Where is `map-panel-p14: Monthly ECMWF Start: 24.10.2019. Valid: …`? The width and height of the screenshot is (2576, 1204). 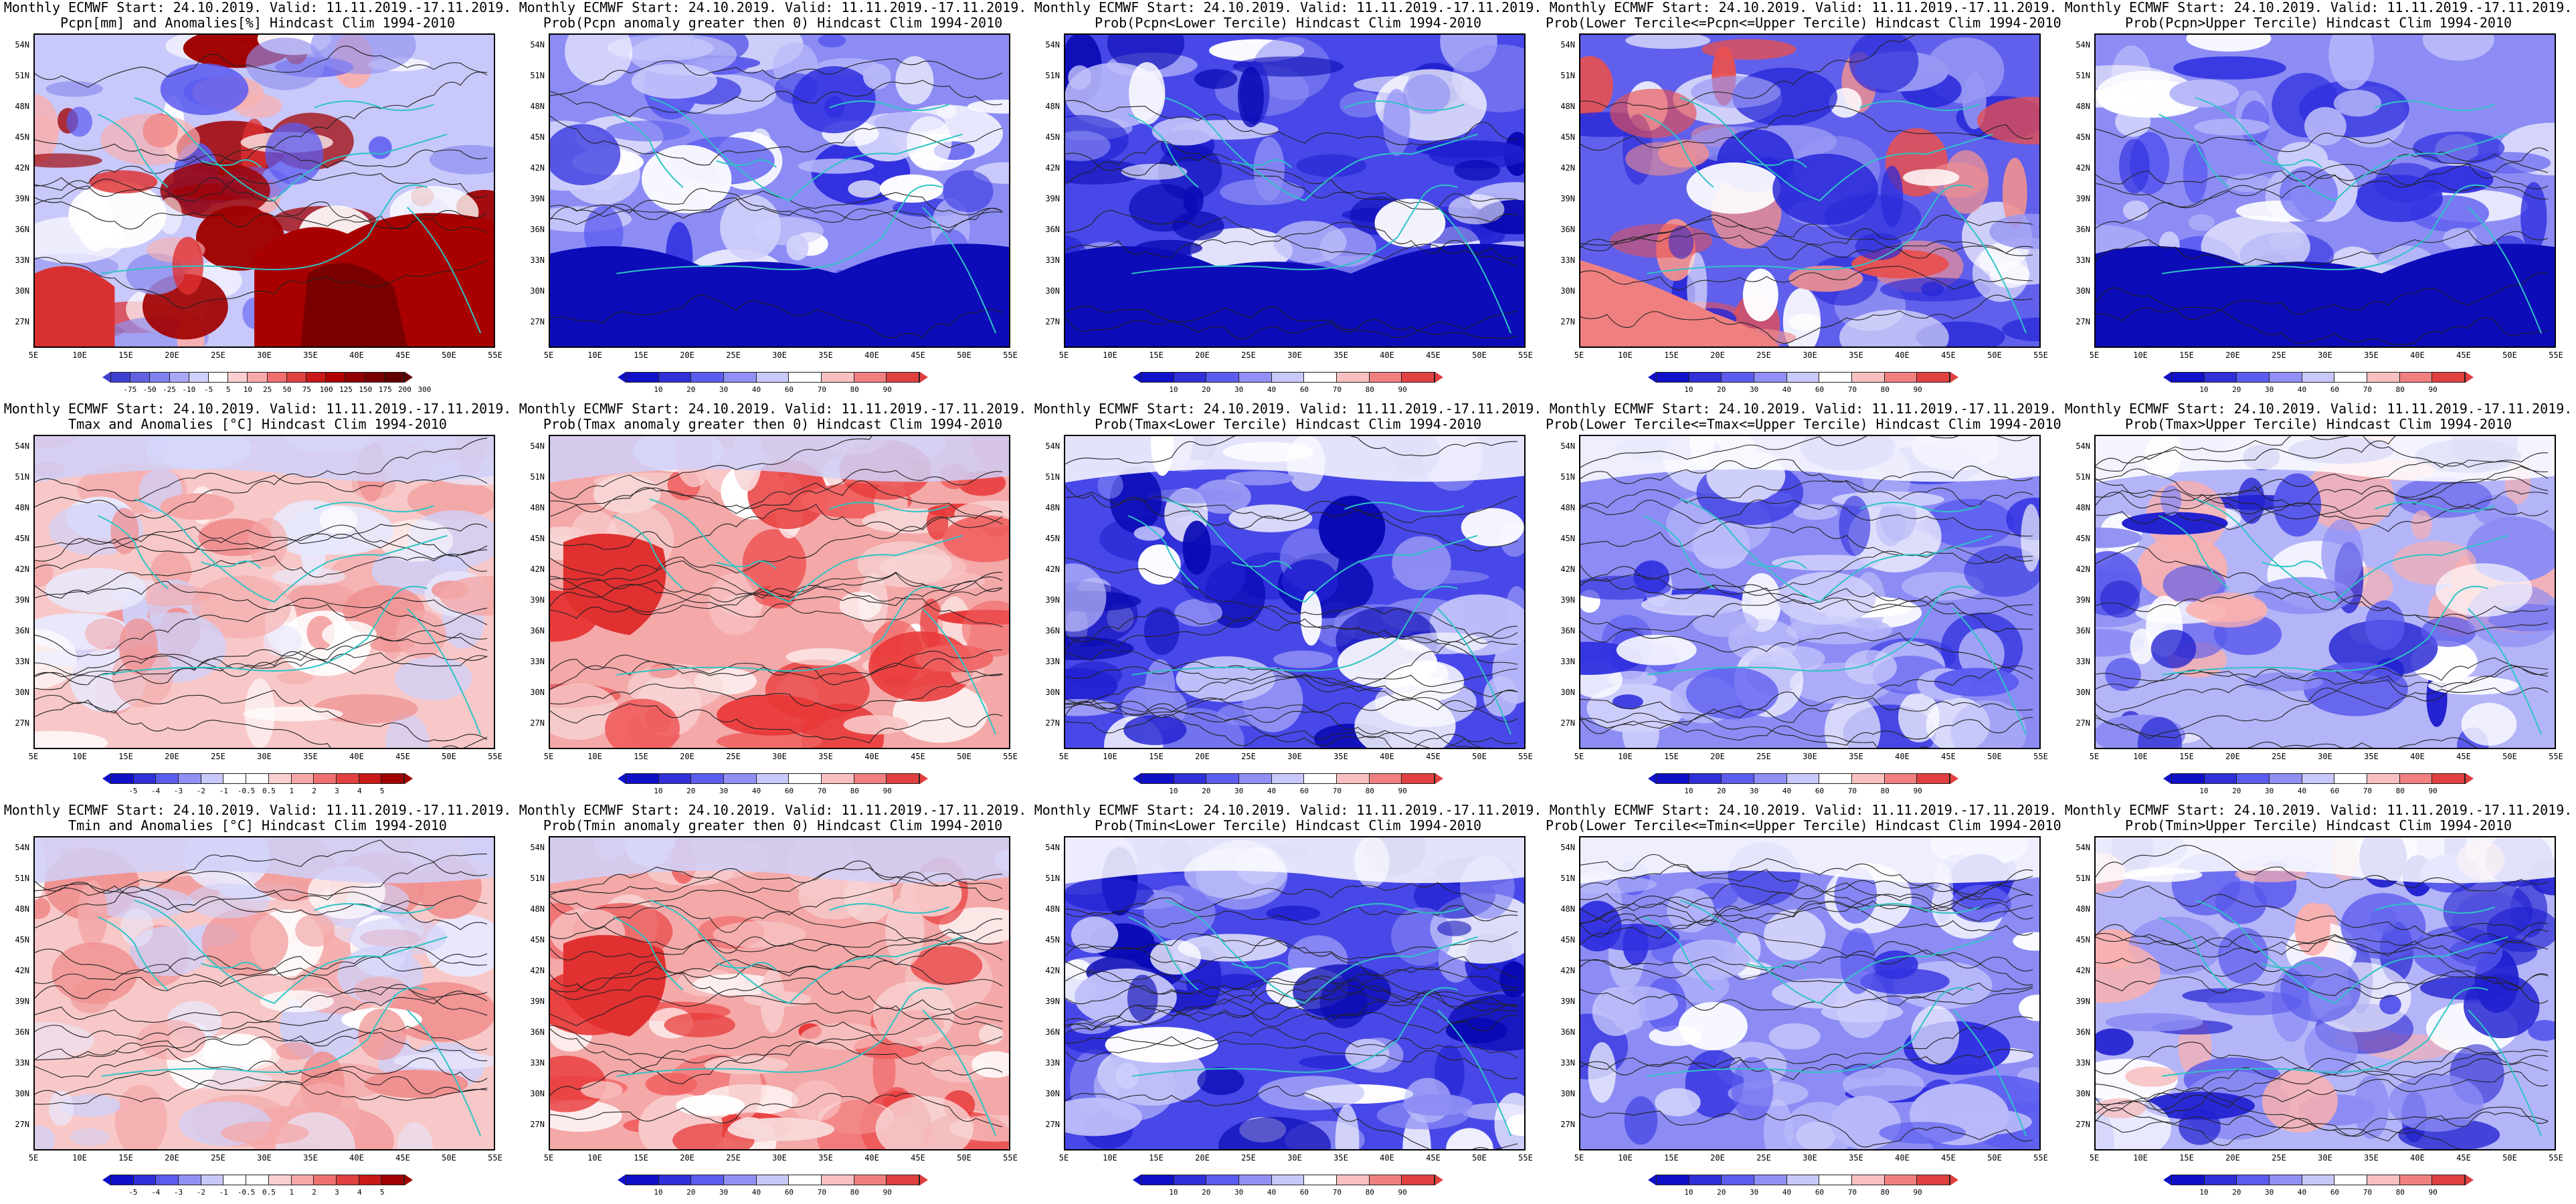 map-panel-p14: Monthly ECMWF Start: 24.10.2019. Valid: … is located at coordinates (1803, 200).